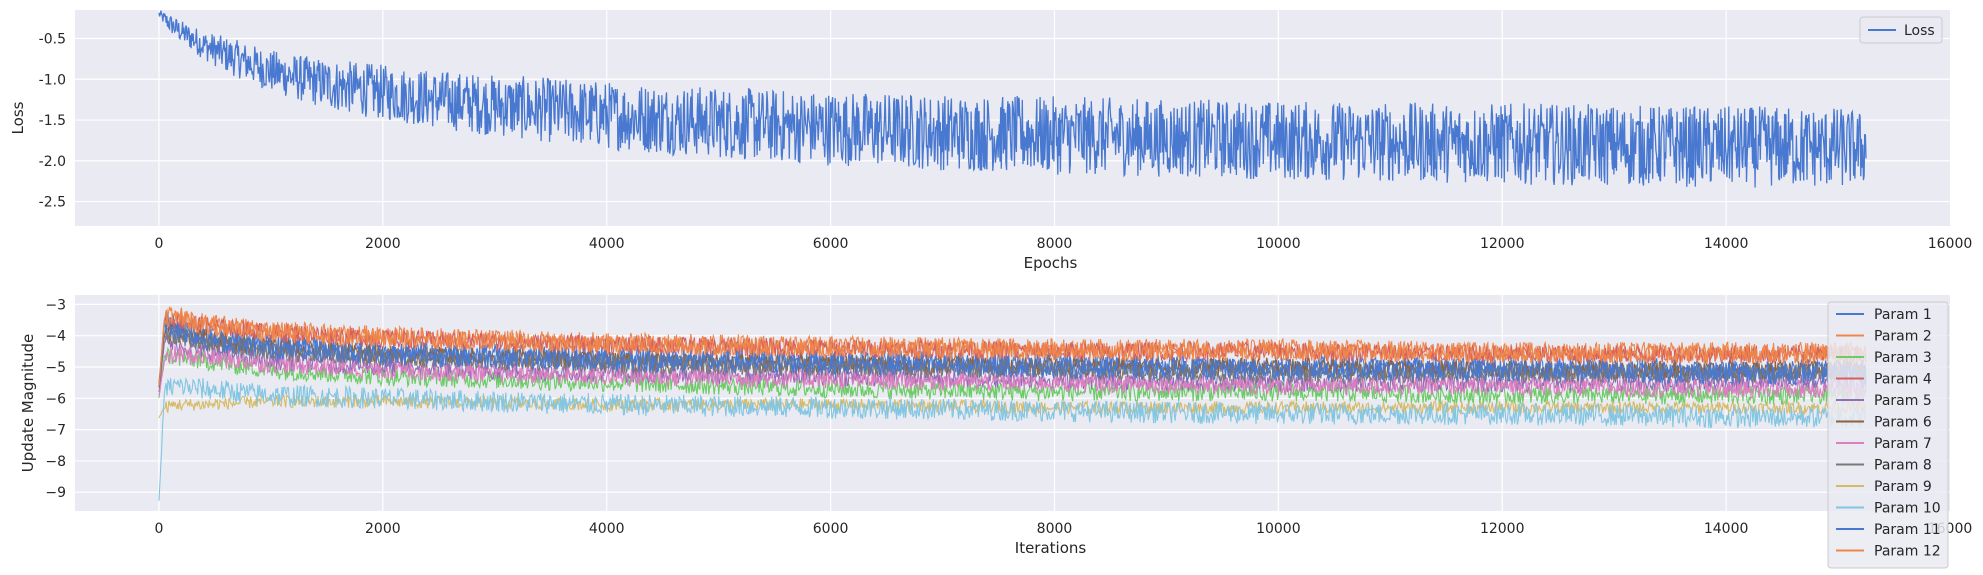 This screenshot has height=575, width=1983. Describe the element at coordinates (55, 493) in the screenshot. I see `y-tick-label: −9` at that location.